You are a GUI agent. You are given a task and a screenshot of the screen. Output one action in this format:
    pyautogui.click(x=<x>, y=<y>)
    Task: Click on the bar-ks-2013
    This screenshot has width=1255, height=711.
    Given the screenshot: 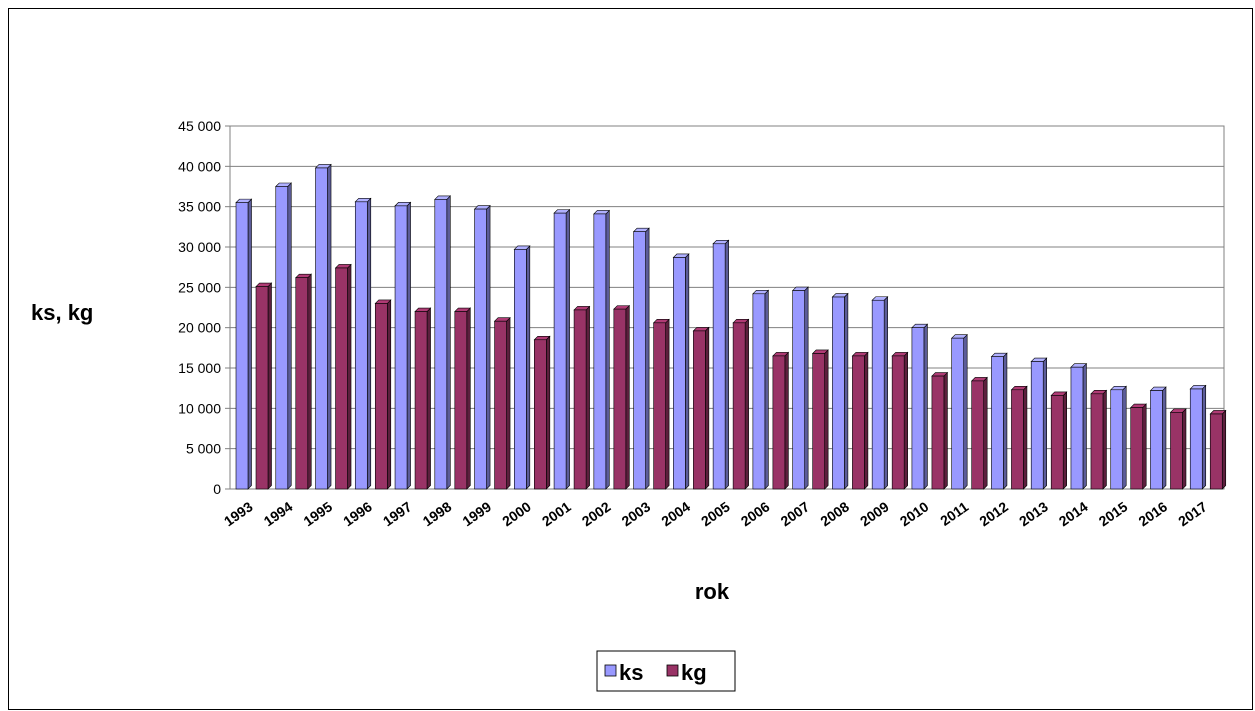 What is the action you would take?
    pyautogui.click(x=1039, y=423)
    